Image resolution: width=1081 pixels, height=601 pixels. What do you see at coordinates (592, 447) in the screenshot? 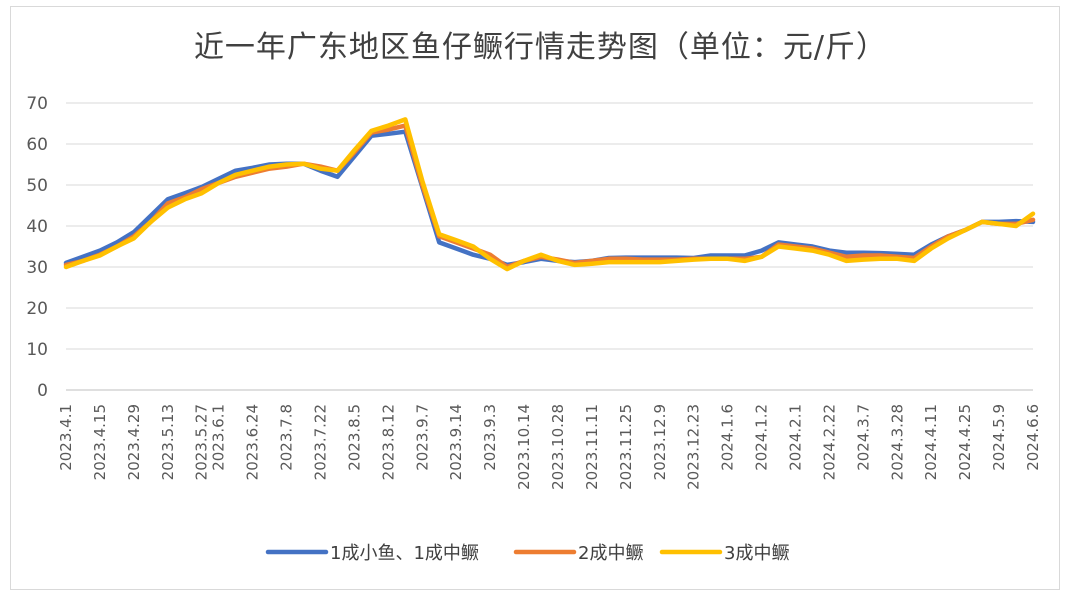
I see `x-tick-label: 2023.11.11` at bounding box center [592, 447].